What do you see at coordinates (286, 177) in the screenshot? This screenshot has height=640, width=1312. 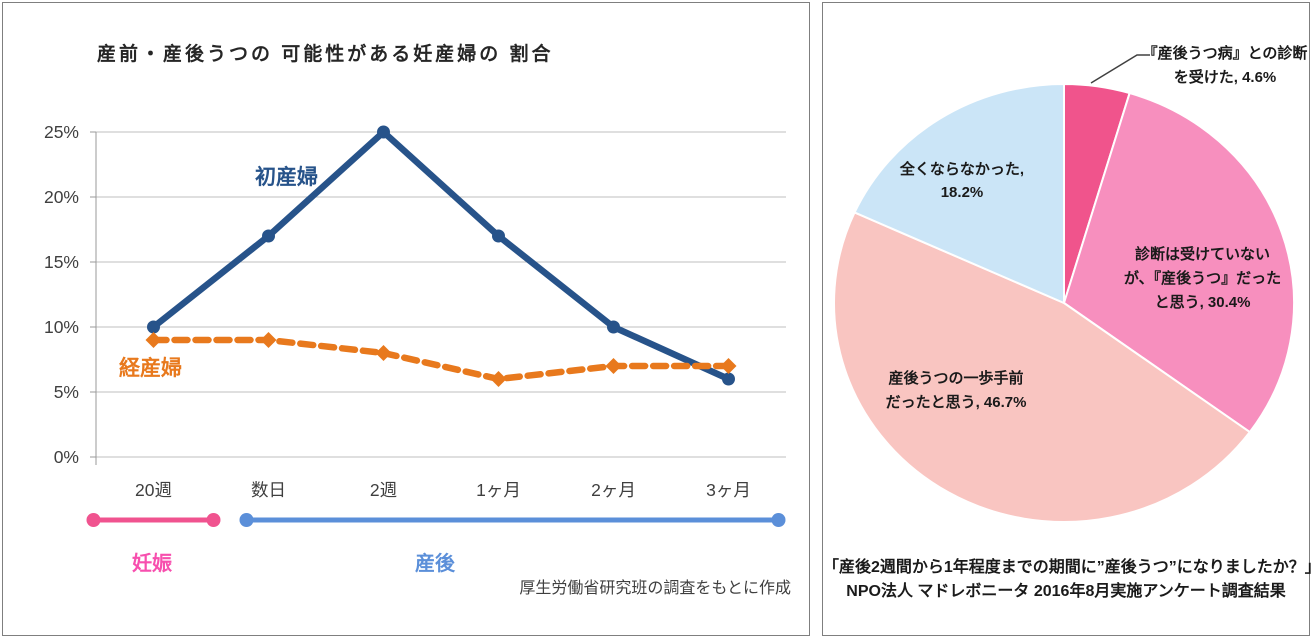 I see `series-label-first-time-mothers: 初産婦` at bounding box center [286, 177].